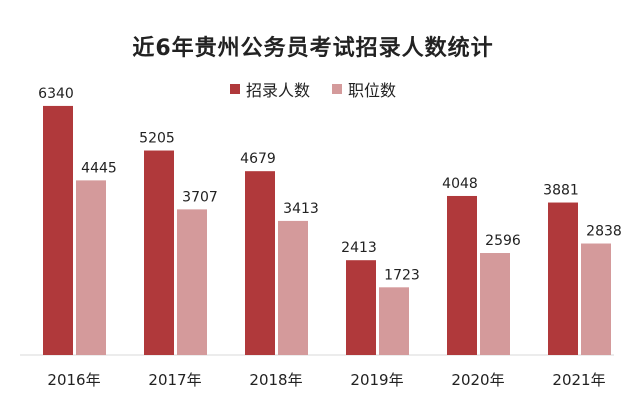 Image resolution: width=626 pixels, height=400 pixels. I want to click on data-label-2-series-1: 3413, so click(301, 209).